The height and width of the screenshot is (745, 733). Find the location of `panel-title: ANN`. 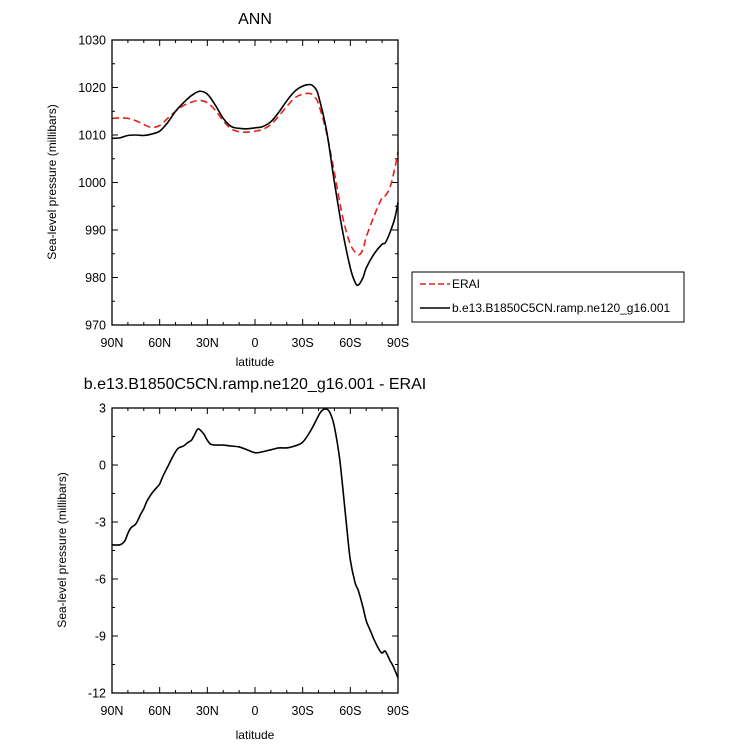

panel-title: ANN is located at coordinates (255, 19).